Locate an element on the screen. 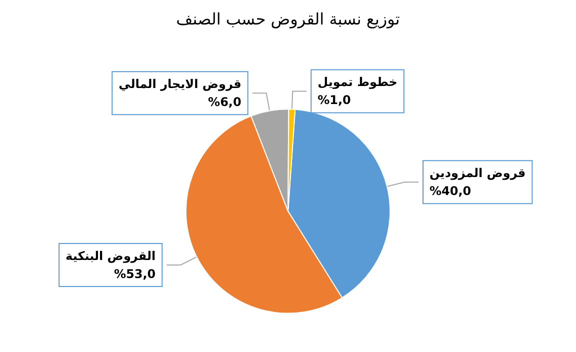  data-label: %1,0 is located at coordinates (334, 100).